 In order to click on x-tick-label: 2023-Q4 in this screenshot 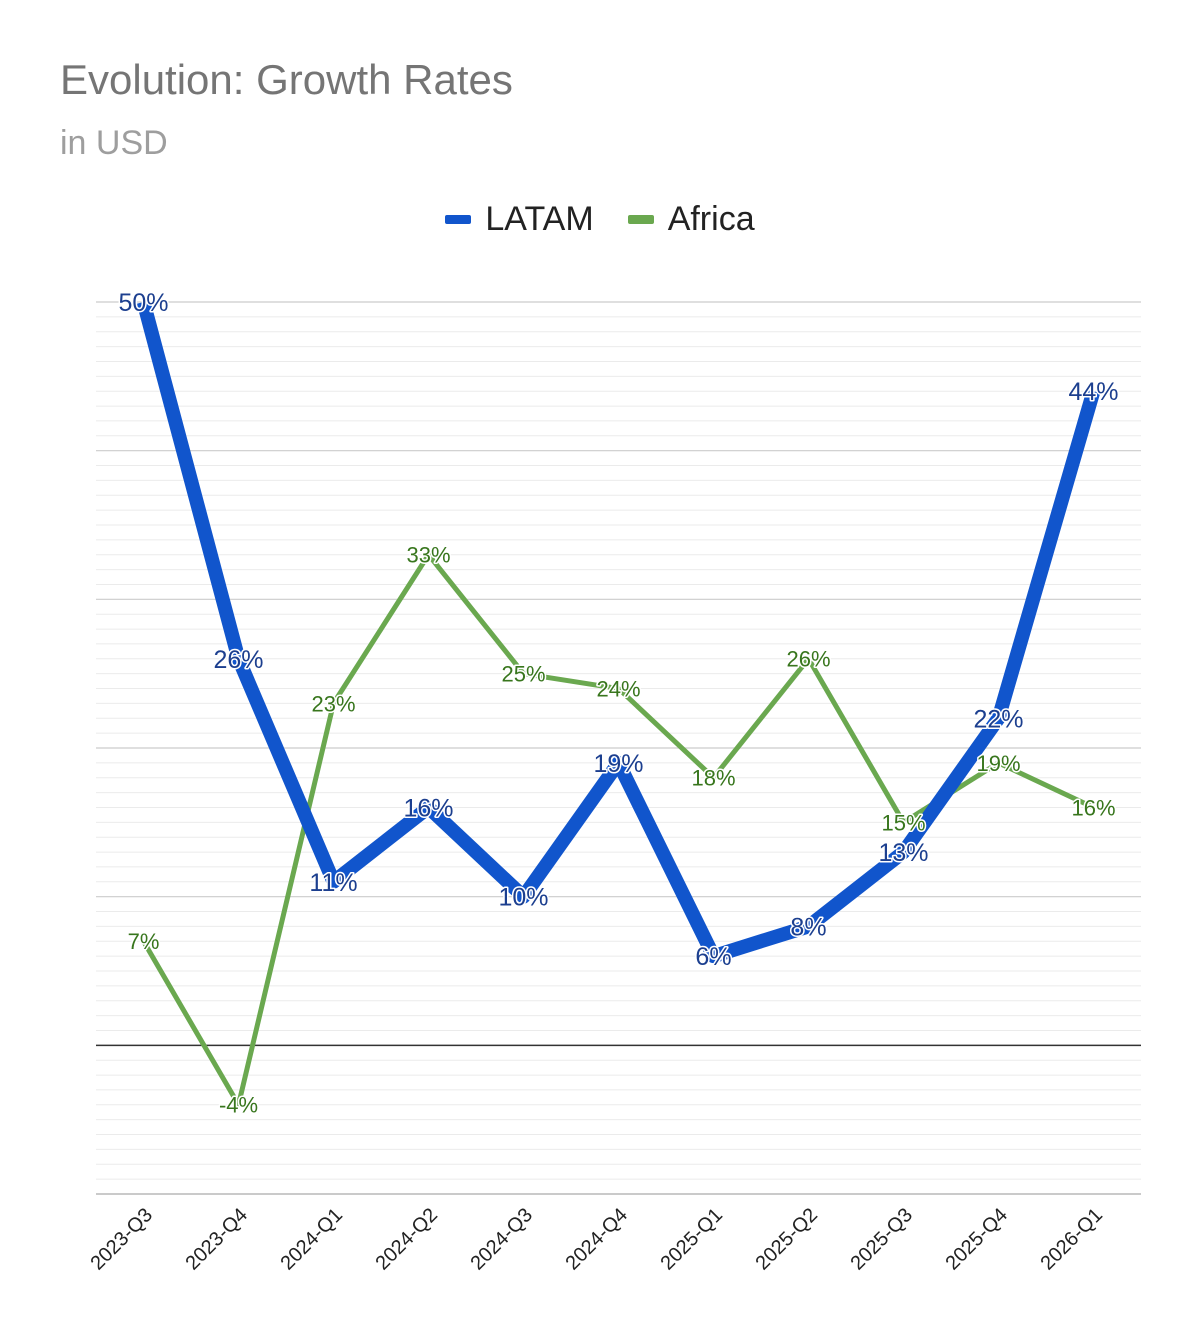, I will do `click(216, 1239)`.